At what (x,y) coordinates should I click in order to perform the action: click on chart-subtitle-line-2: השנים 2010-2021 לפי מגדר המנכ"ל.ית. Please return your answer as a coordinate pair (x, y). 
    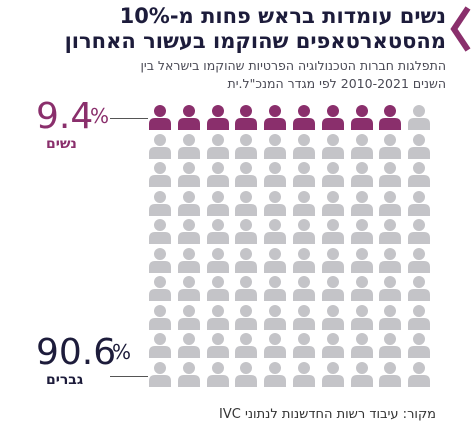
    Looking at the image, I should click on (337, 83).